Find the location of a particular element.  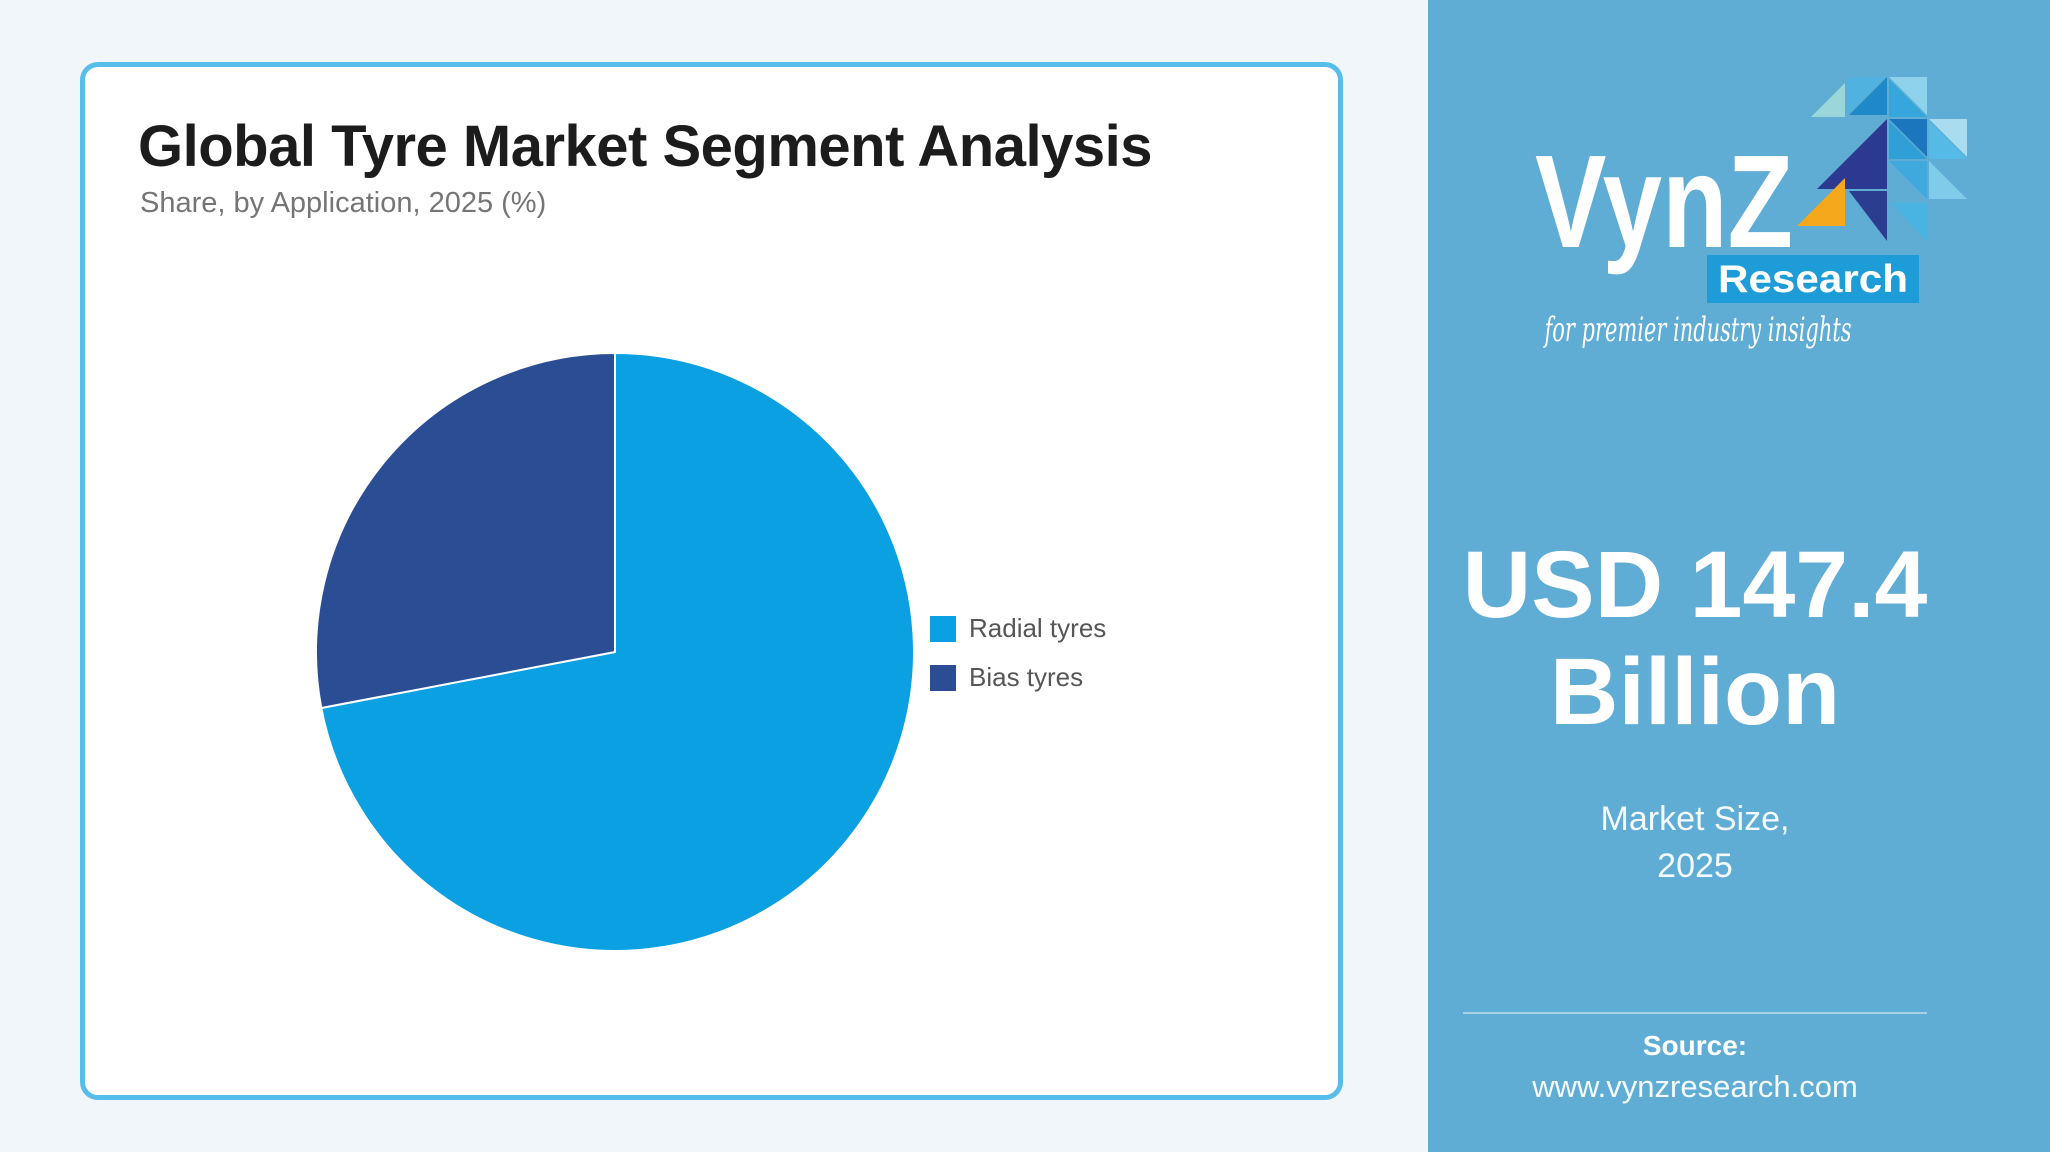

logo-research-box is located at coordinates (1813, 279).